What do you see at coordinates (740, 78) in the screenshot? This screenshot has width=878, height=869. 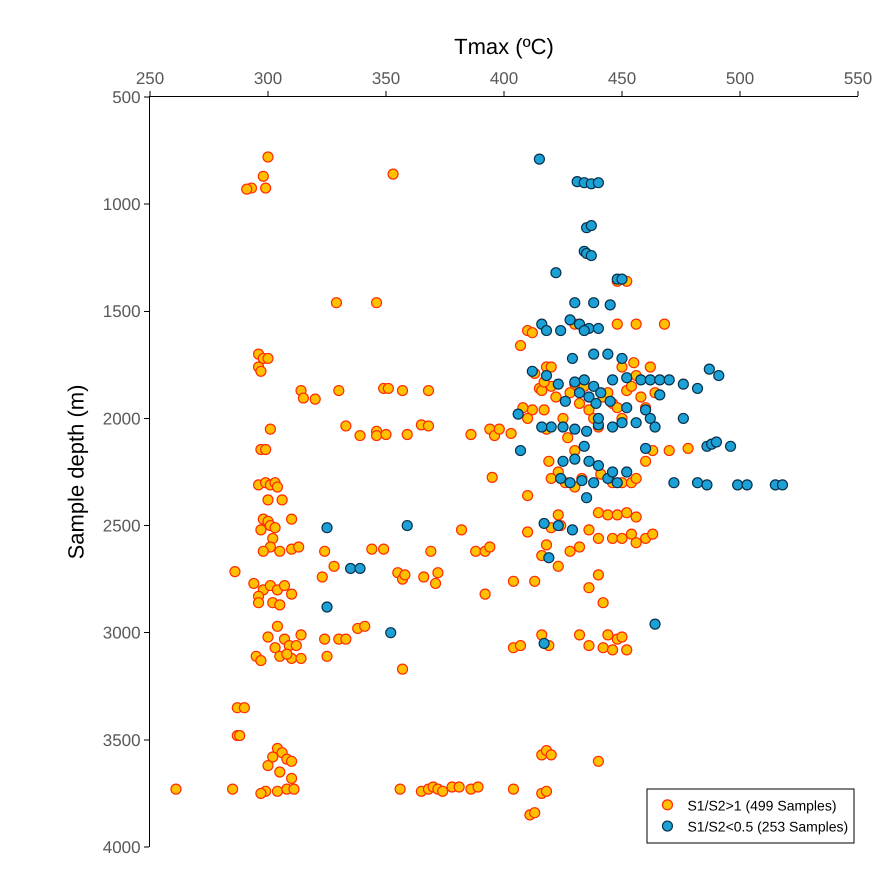 I see `x-tick-label: 500` at bounding box center [740, 78].